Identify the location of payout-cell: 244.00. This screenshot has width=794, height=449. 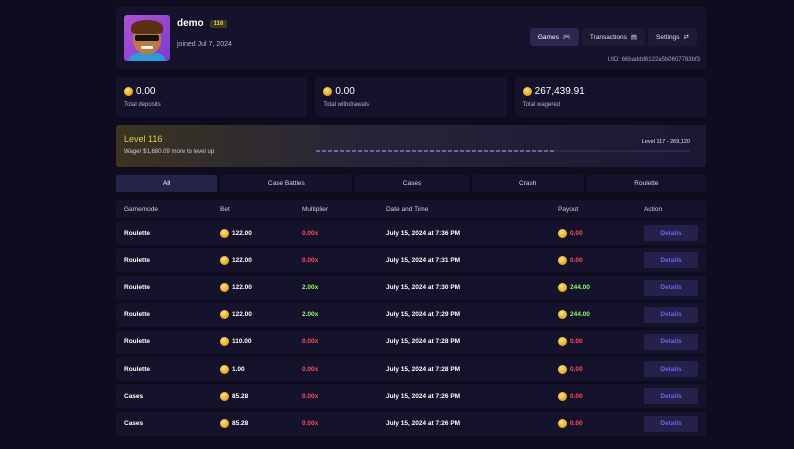
(574, 288).